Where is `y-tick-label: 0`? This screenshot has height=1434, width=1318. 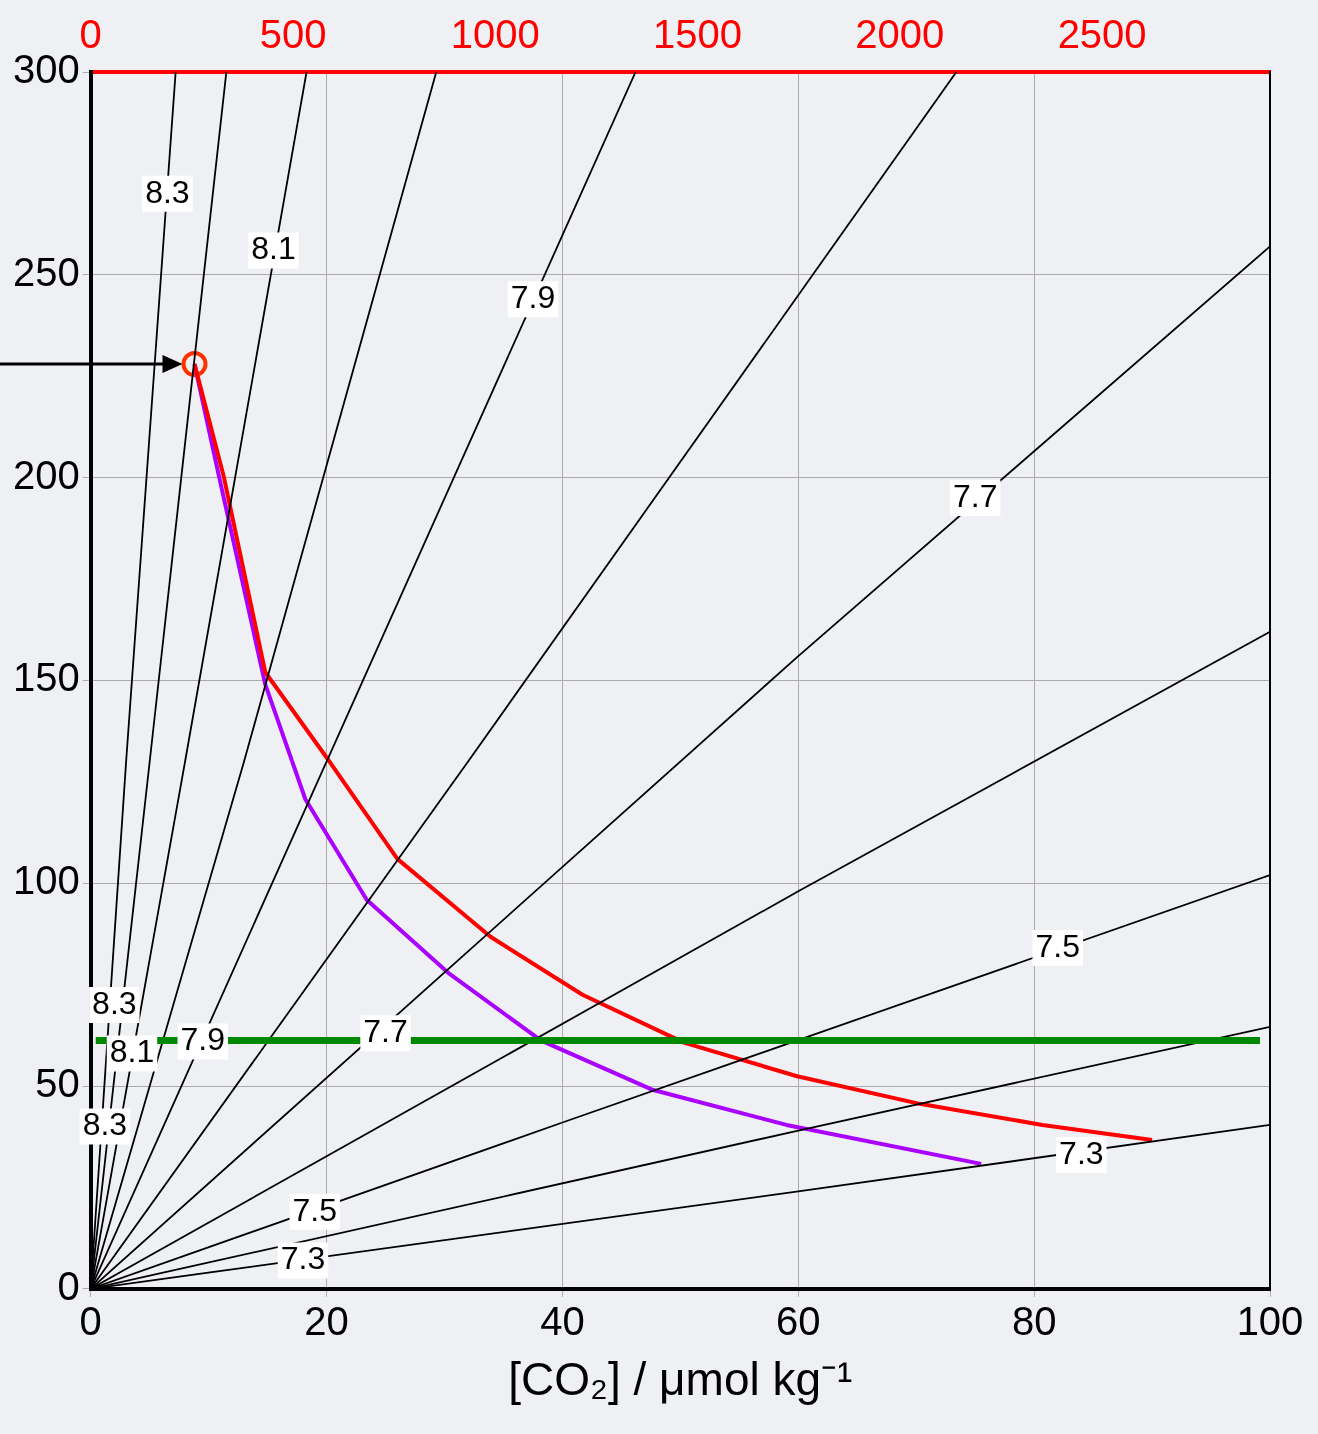
y-tick-label: 0 is located at coordinates (68, 1285).